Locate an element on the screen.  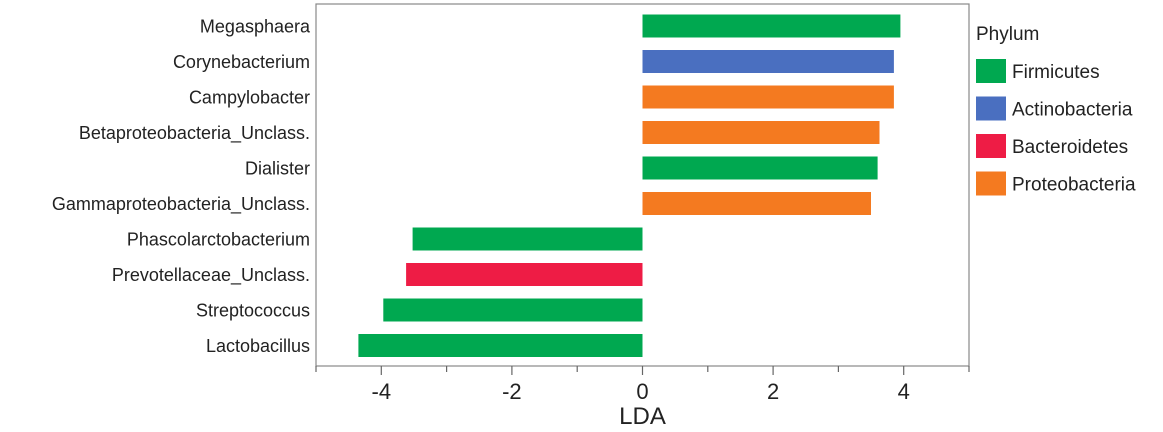
legend-swatch-firmicutes is located at coordinates (991, 71).